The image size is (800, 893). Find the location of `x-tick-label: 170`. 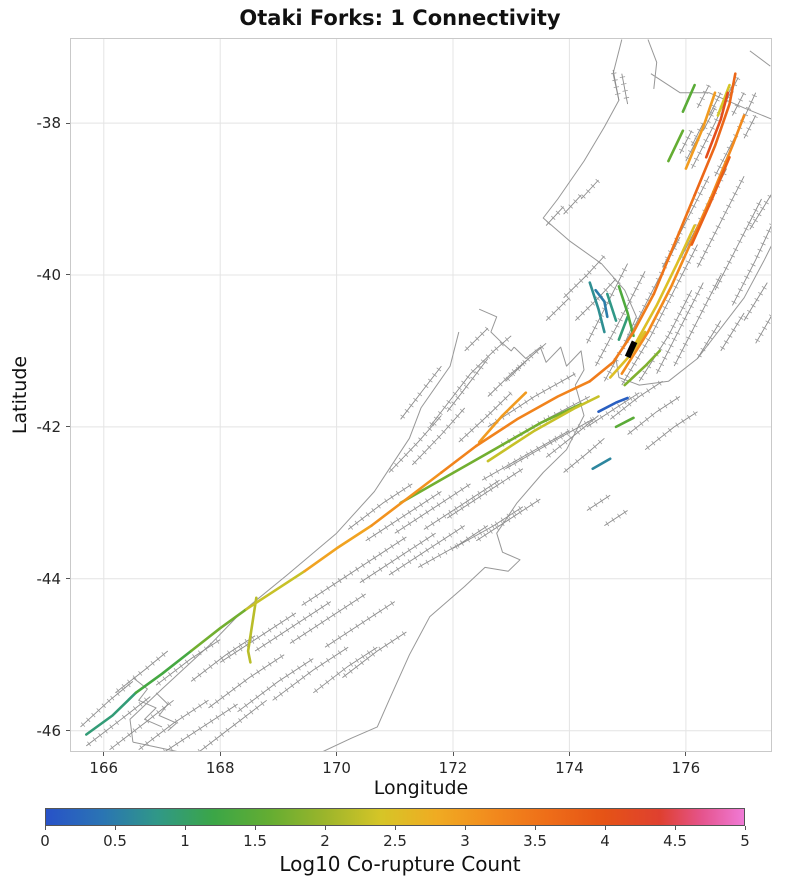

x-tick-label: 170 is located at coordinates (336, 768).